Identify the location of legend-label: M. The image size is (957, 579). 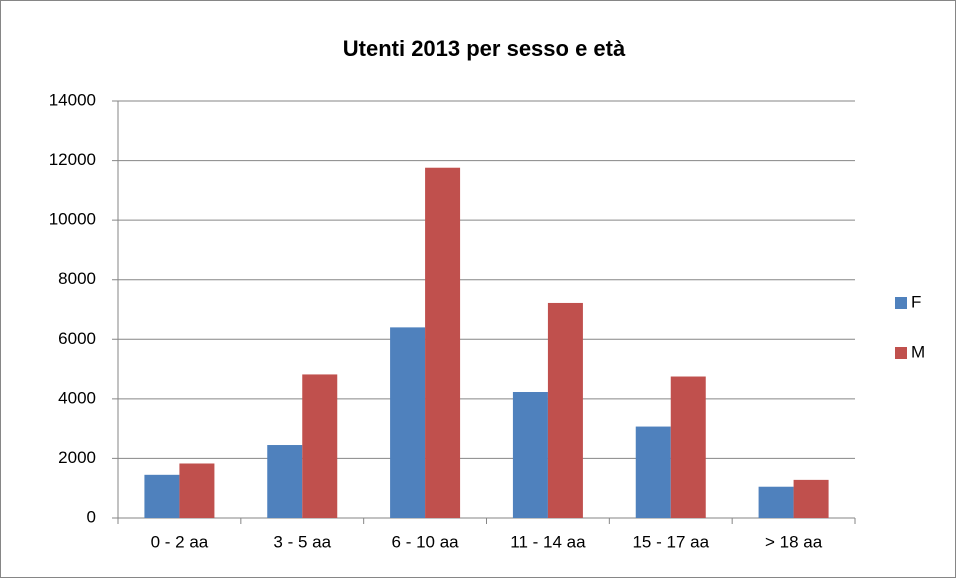
(918, 351).